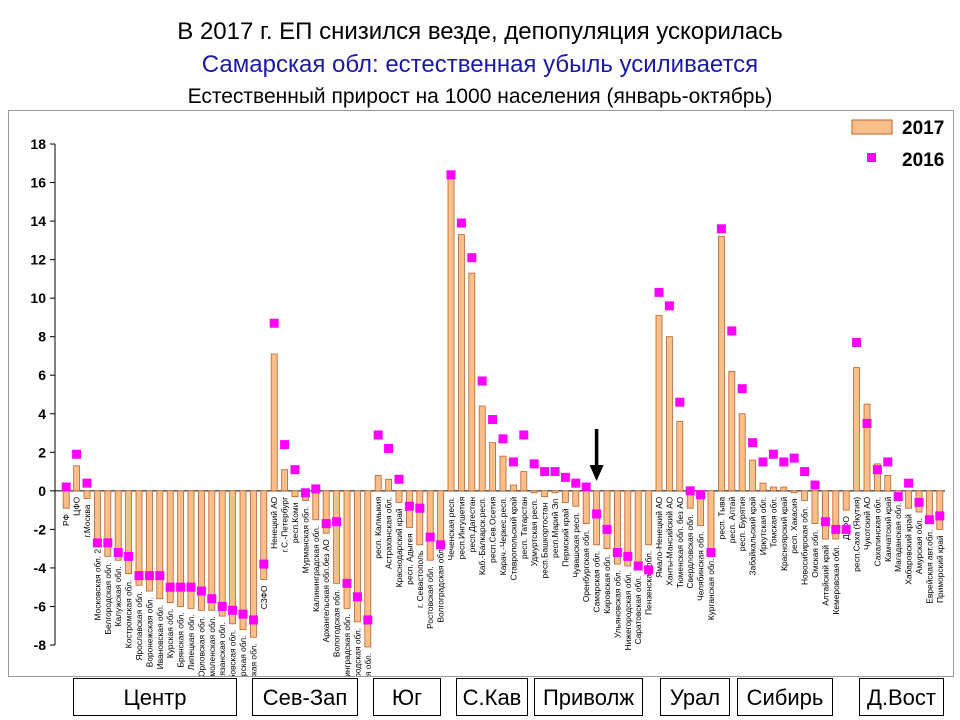  Describe the element at coordinates (40, 645) in the screenshot. I see `y-tick-label: -8` at that location.